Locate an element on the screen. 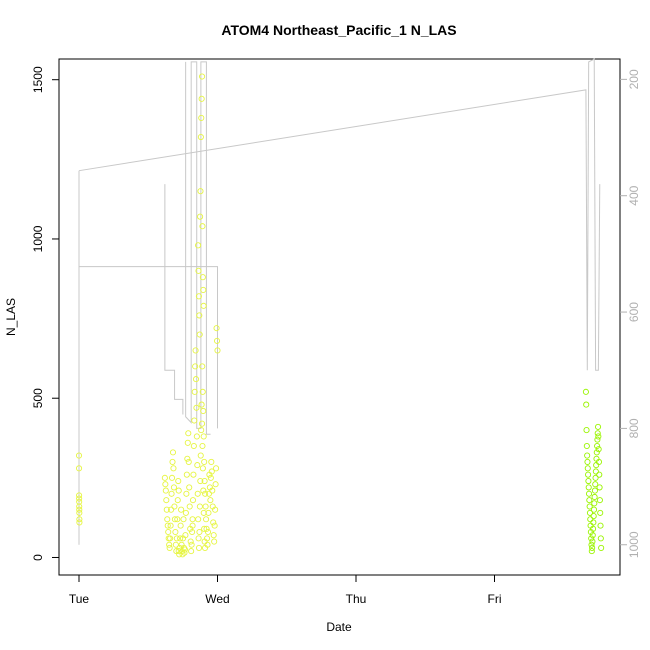 This screenshot has width=650, height=650. series-line is located at coordinates (198, 248).